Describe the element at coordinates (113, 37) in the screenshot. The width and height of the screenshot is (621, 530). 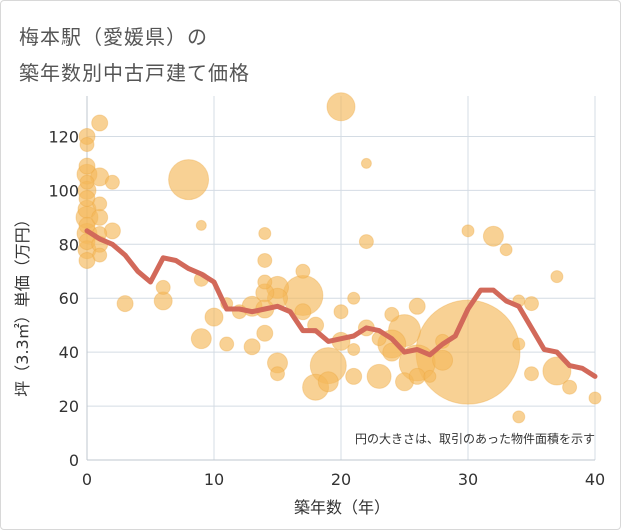
I see `chart-title-line1: 梅本駅（愛媛県）の` at that location.